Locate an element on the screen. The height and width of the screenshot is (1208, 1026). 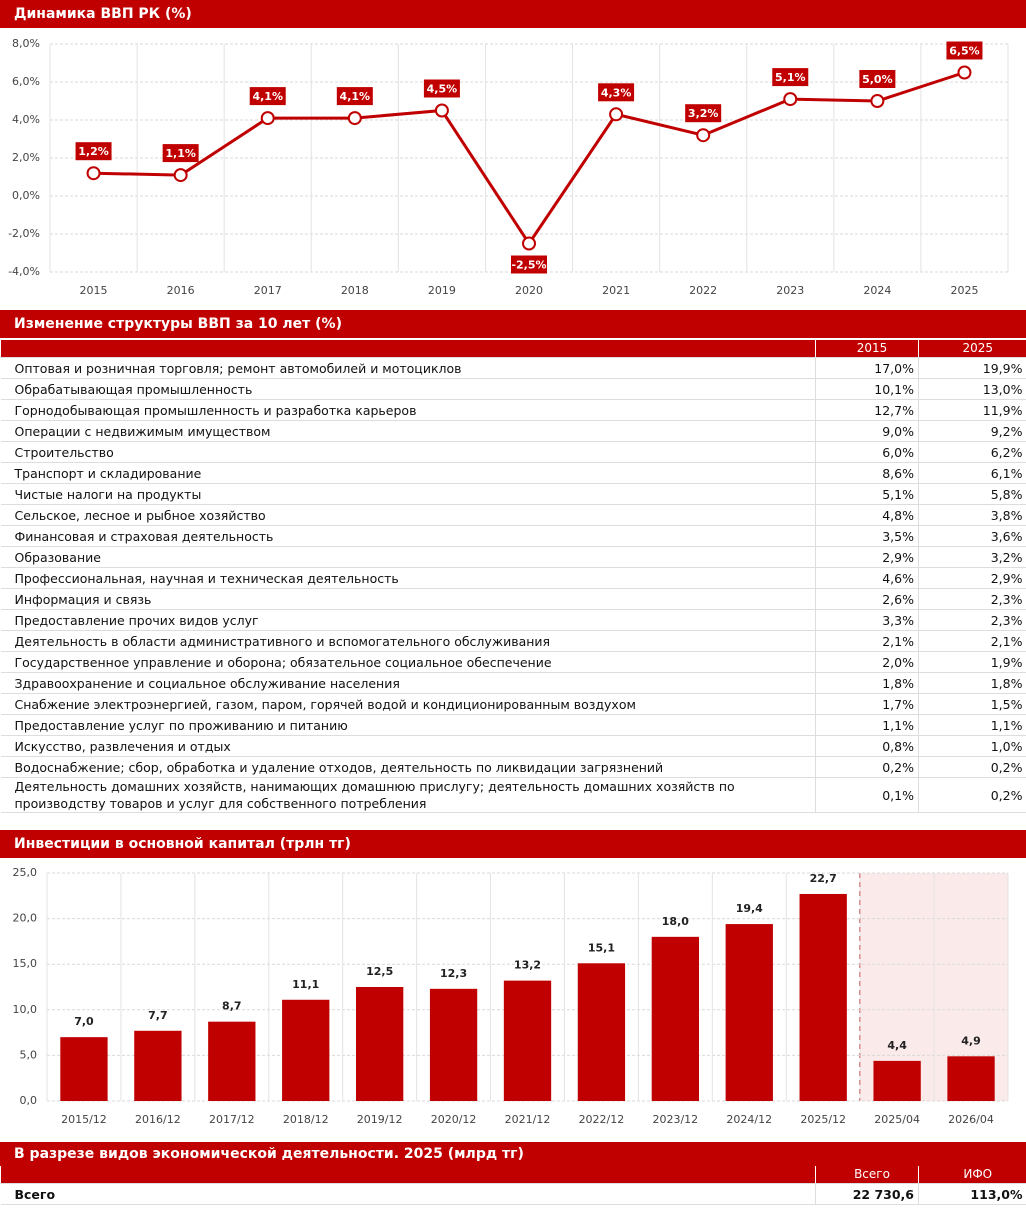
data-label: 4,3% is located at coordinates (616, 92).